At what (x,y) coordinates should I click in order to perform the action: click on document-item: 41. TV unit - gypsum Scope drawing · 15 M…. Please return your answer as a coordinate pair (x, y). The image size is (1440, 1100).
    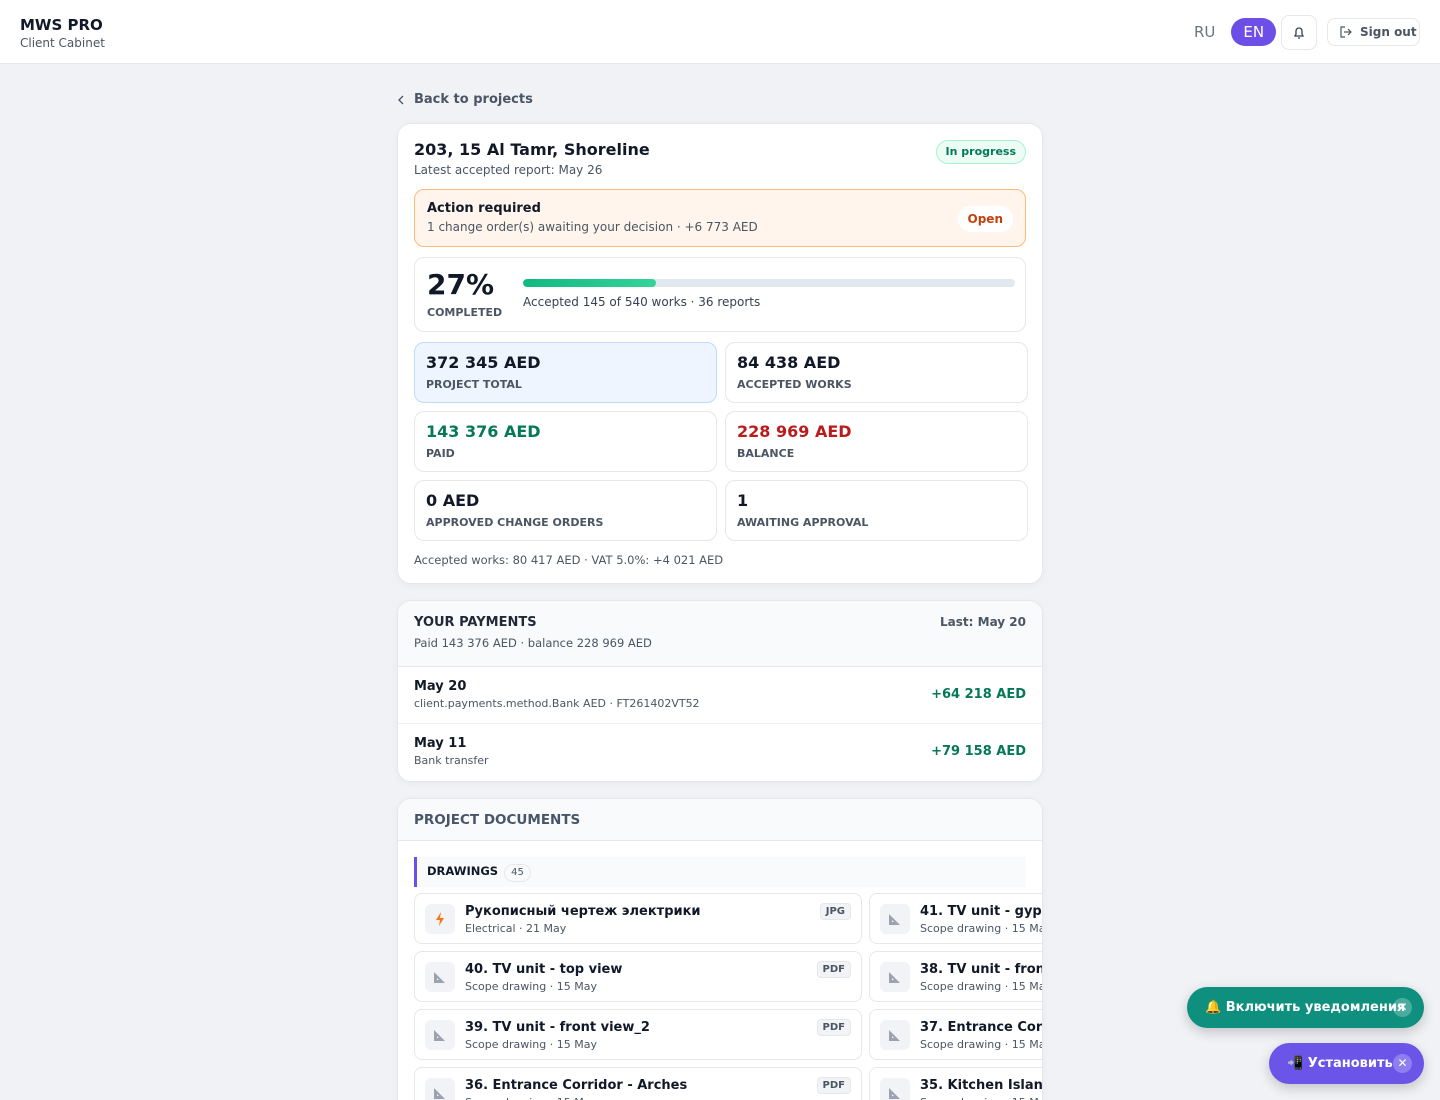
    Looking at the image, I should click on (956, 918).